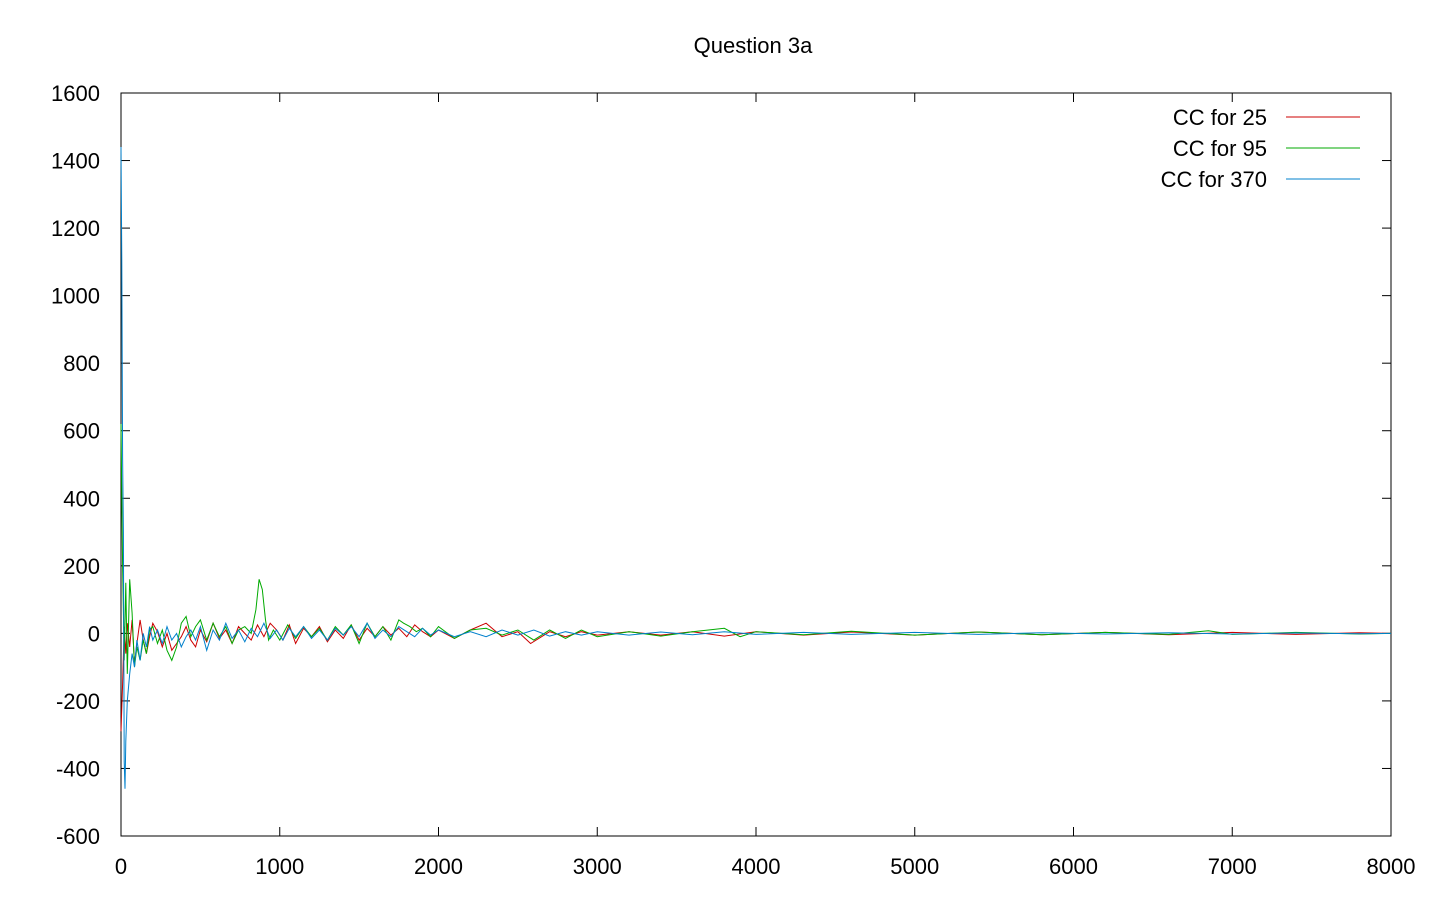  What do you see at coordinates (597, 866) in the screenshot?
I see `x-tick-label: 3000` at bounding box center [597, 866].